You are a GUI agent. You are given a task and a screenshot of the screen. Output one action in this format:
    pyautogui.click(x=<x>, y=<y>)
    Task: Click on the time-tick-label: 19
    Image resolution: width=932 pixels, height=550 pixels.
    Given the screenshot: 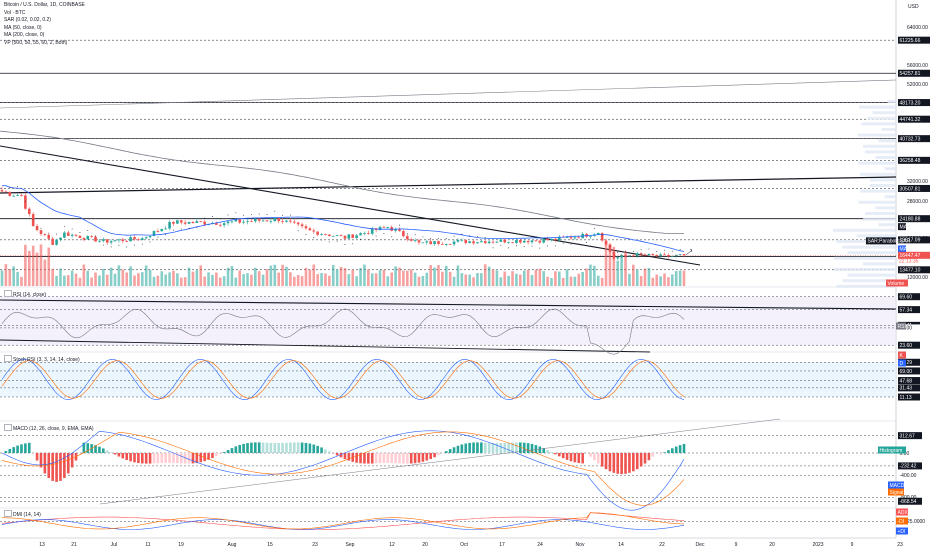 What is the action you would take?
    pyautogui.click(x=181, y=545)
    